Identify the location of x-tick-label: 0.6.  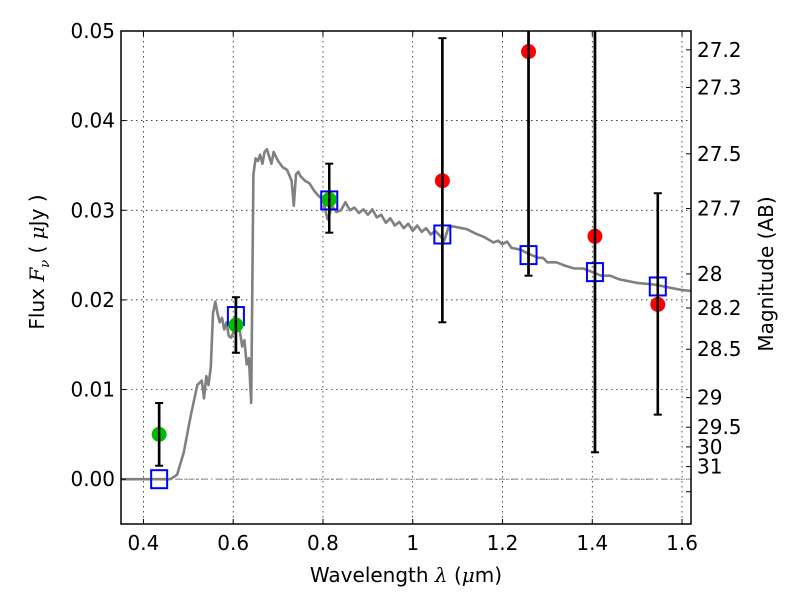
(233, 543).